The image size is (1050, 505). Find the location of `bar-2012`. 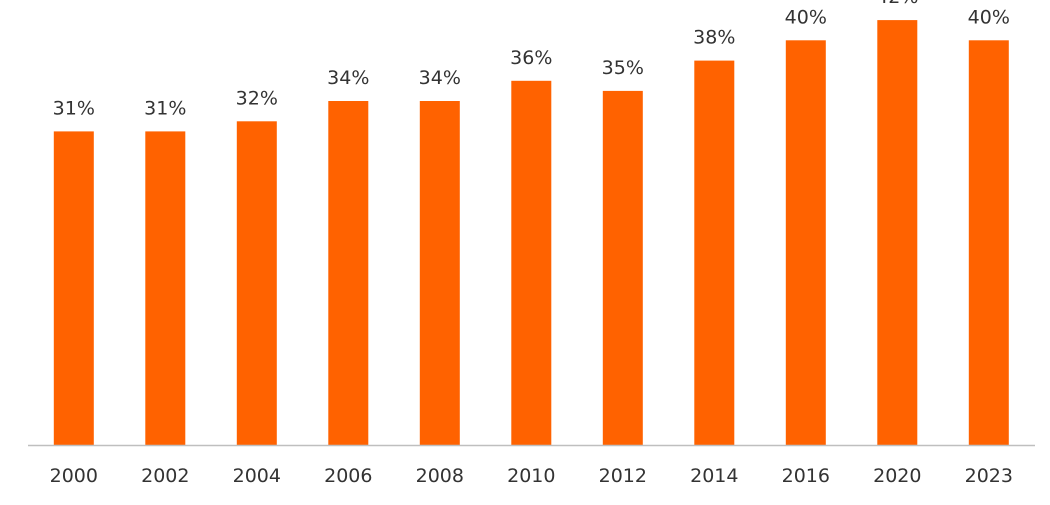

bar-2012 is located at coordinates (622, 268).